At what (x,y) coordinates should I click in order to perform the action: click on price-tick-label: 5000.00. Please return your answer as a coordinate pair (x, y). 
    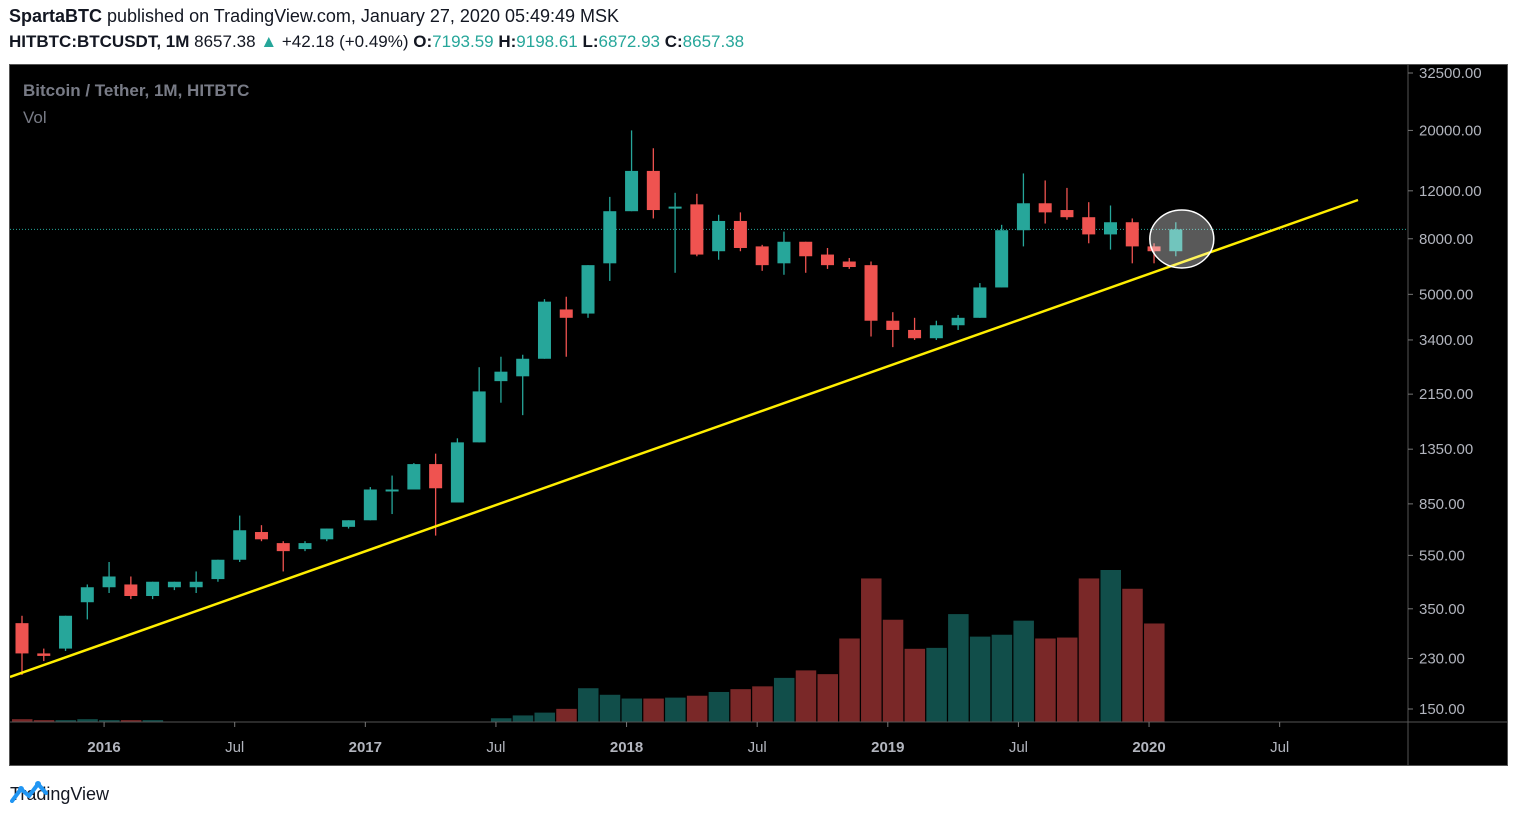
    Looking at the image, I should click on (1446, 294).